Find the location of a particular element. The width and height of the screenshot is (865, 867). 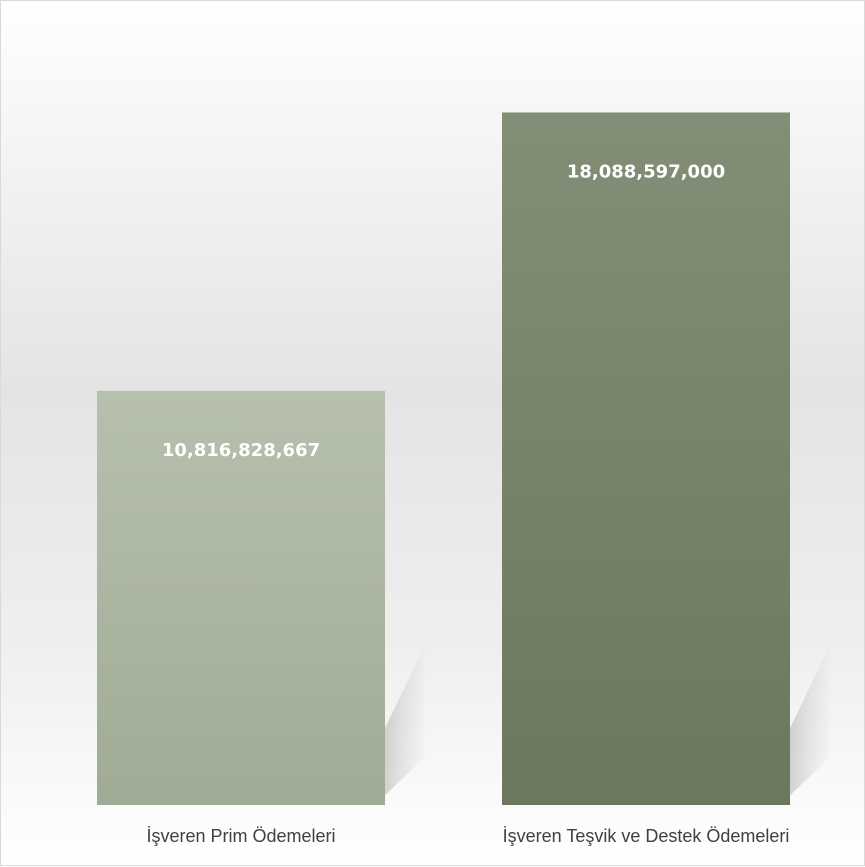

data-label: 10,816,828,667 is located at coordinates (241, 450).